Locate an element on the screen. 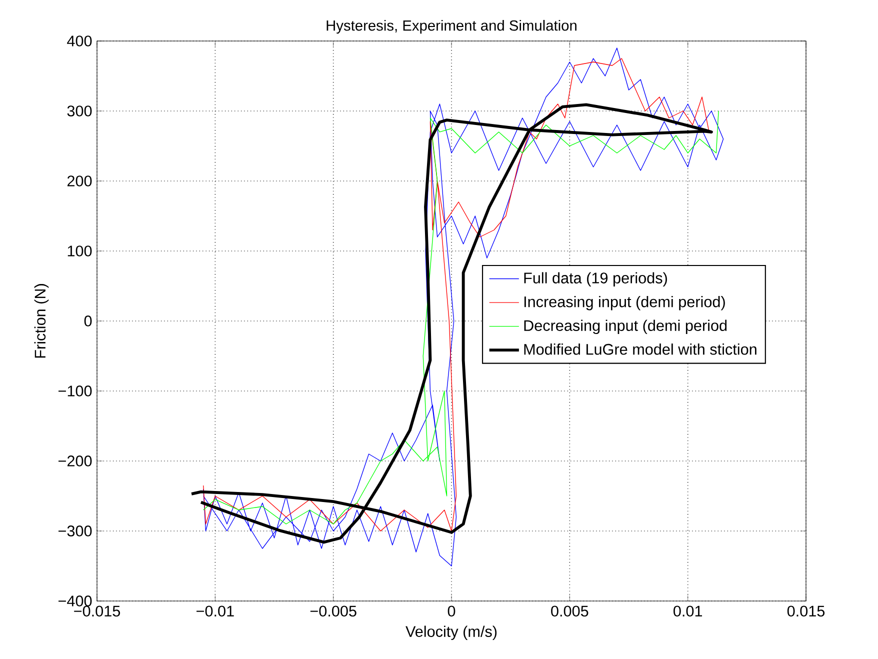  chart-title: Hysteresis, Experiment and Simulation is located at coordinates (451, 27).